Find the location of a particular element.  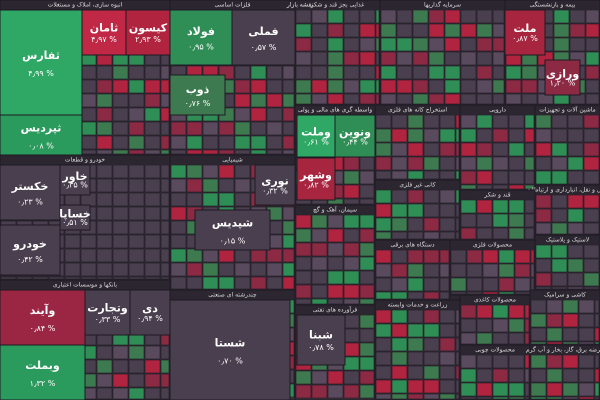

stock-change: ۰٫۸۴ % is located at coordinates (43, 328).